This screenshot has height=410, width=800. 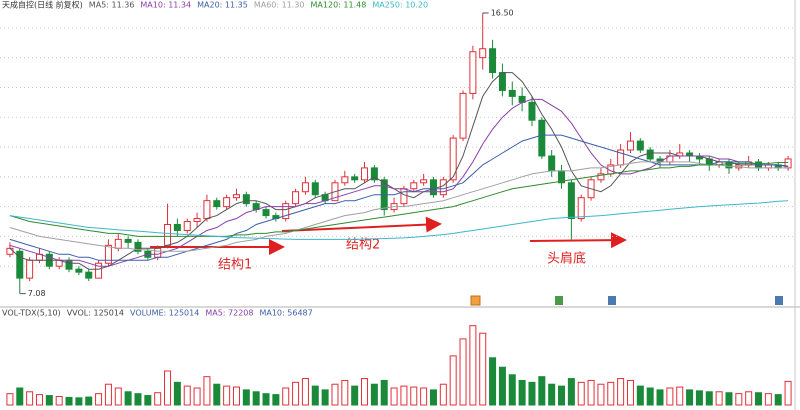 What do you see at coordinates (279, 5) in the screenshot?
I see `legend-entry: MA60: 11.30` at bounding box center [279, 5].